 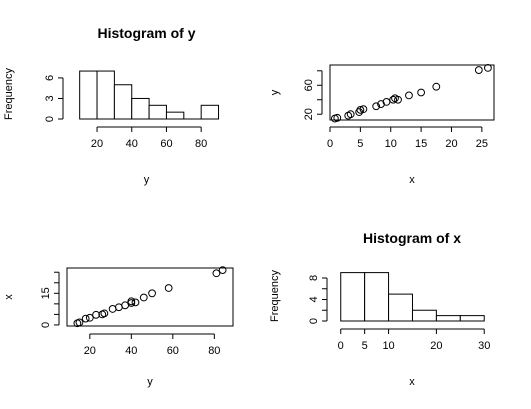 I want to click on y-tick-label: 6, so click(x=50, y=78).